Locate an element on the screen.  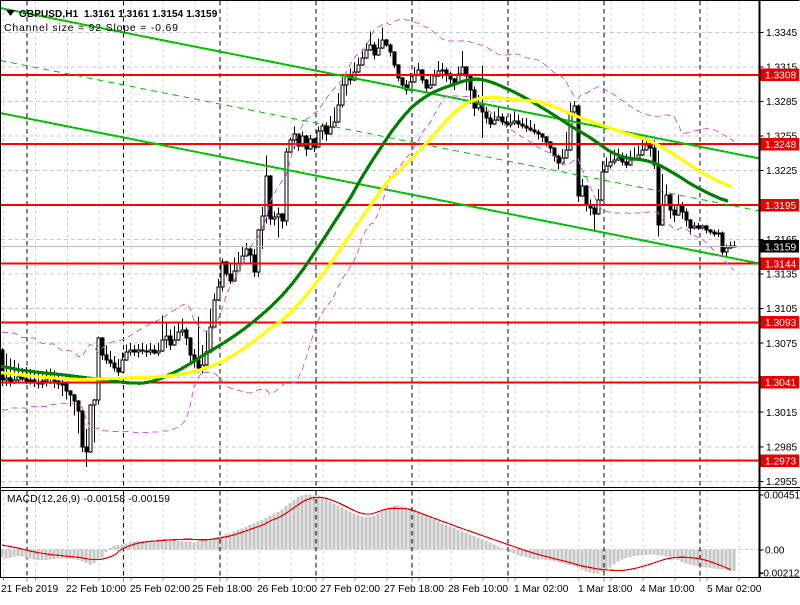
svg-text: 0.00 is located at coordinates (775, 551).